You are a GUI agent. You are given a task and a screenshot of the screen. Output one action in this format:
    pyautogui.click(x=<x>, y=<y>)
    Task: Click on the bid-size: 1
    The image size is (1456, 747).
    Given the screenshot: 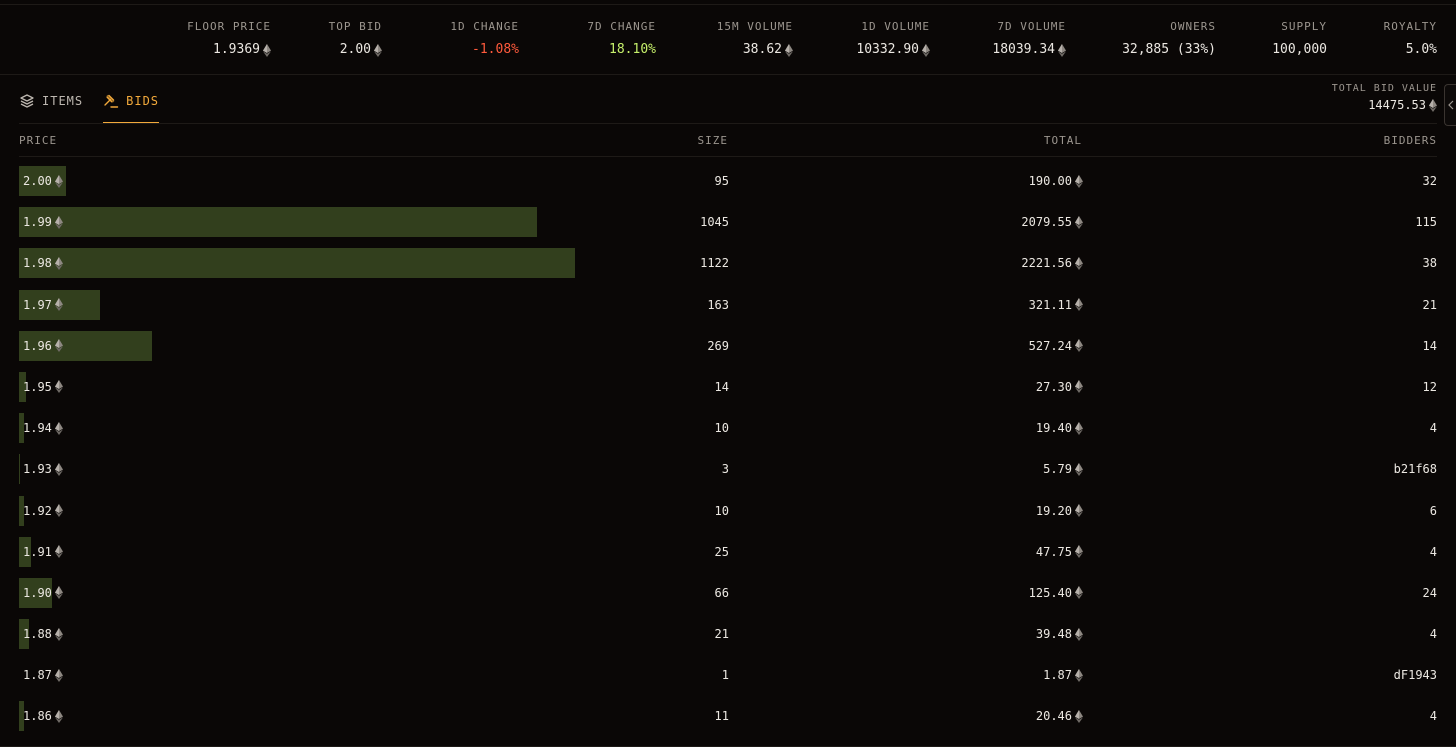 What is the action you would take?
    pyautogui.click(x=725, y=675)
    